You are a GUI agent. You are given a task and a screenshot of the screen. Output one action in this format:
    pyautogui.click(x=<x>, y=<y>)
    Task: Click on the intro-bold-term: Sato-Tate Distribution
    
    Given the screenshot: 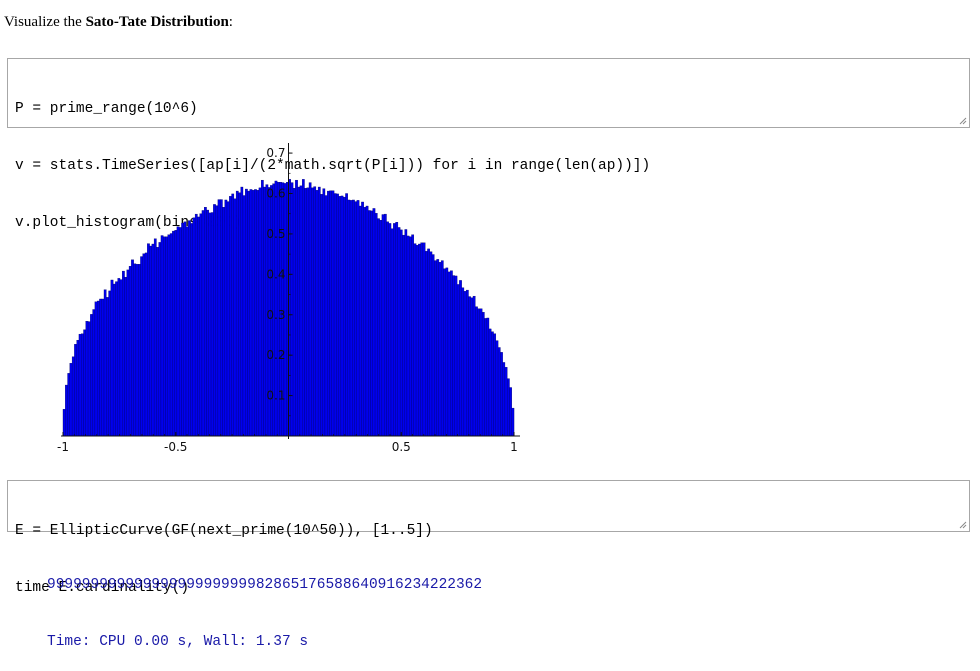 What is the action you would take?
    pyautogui.click(x=157, y=22)
    